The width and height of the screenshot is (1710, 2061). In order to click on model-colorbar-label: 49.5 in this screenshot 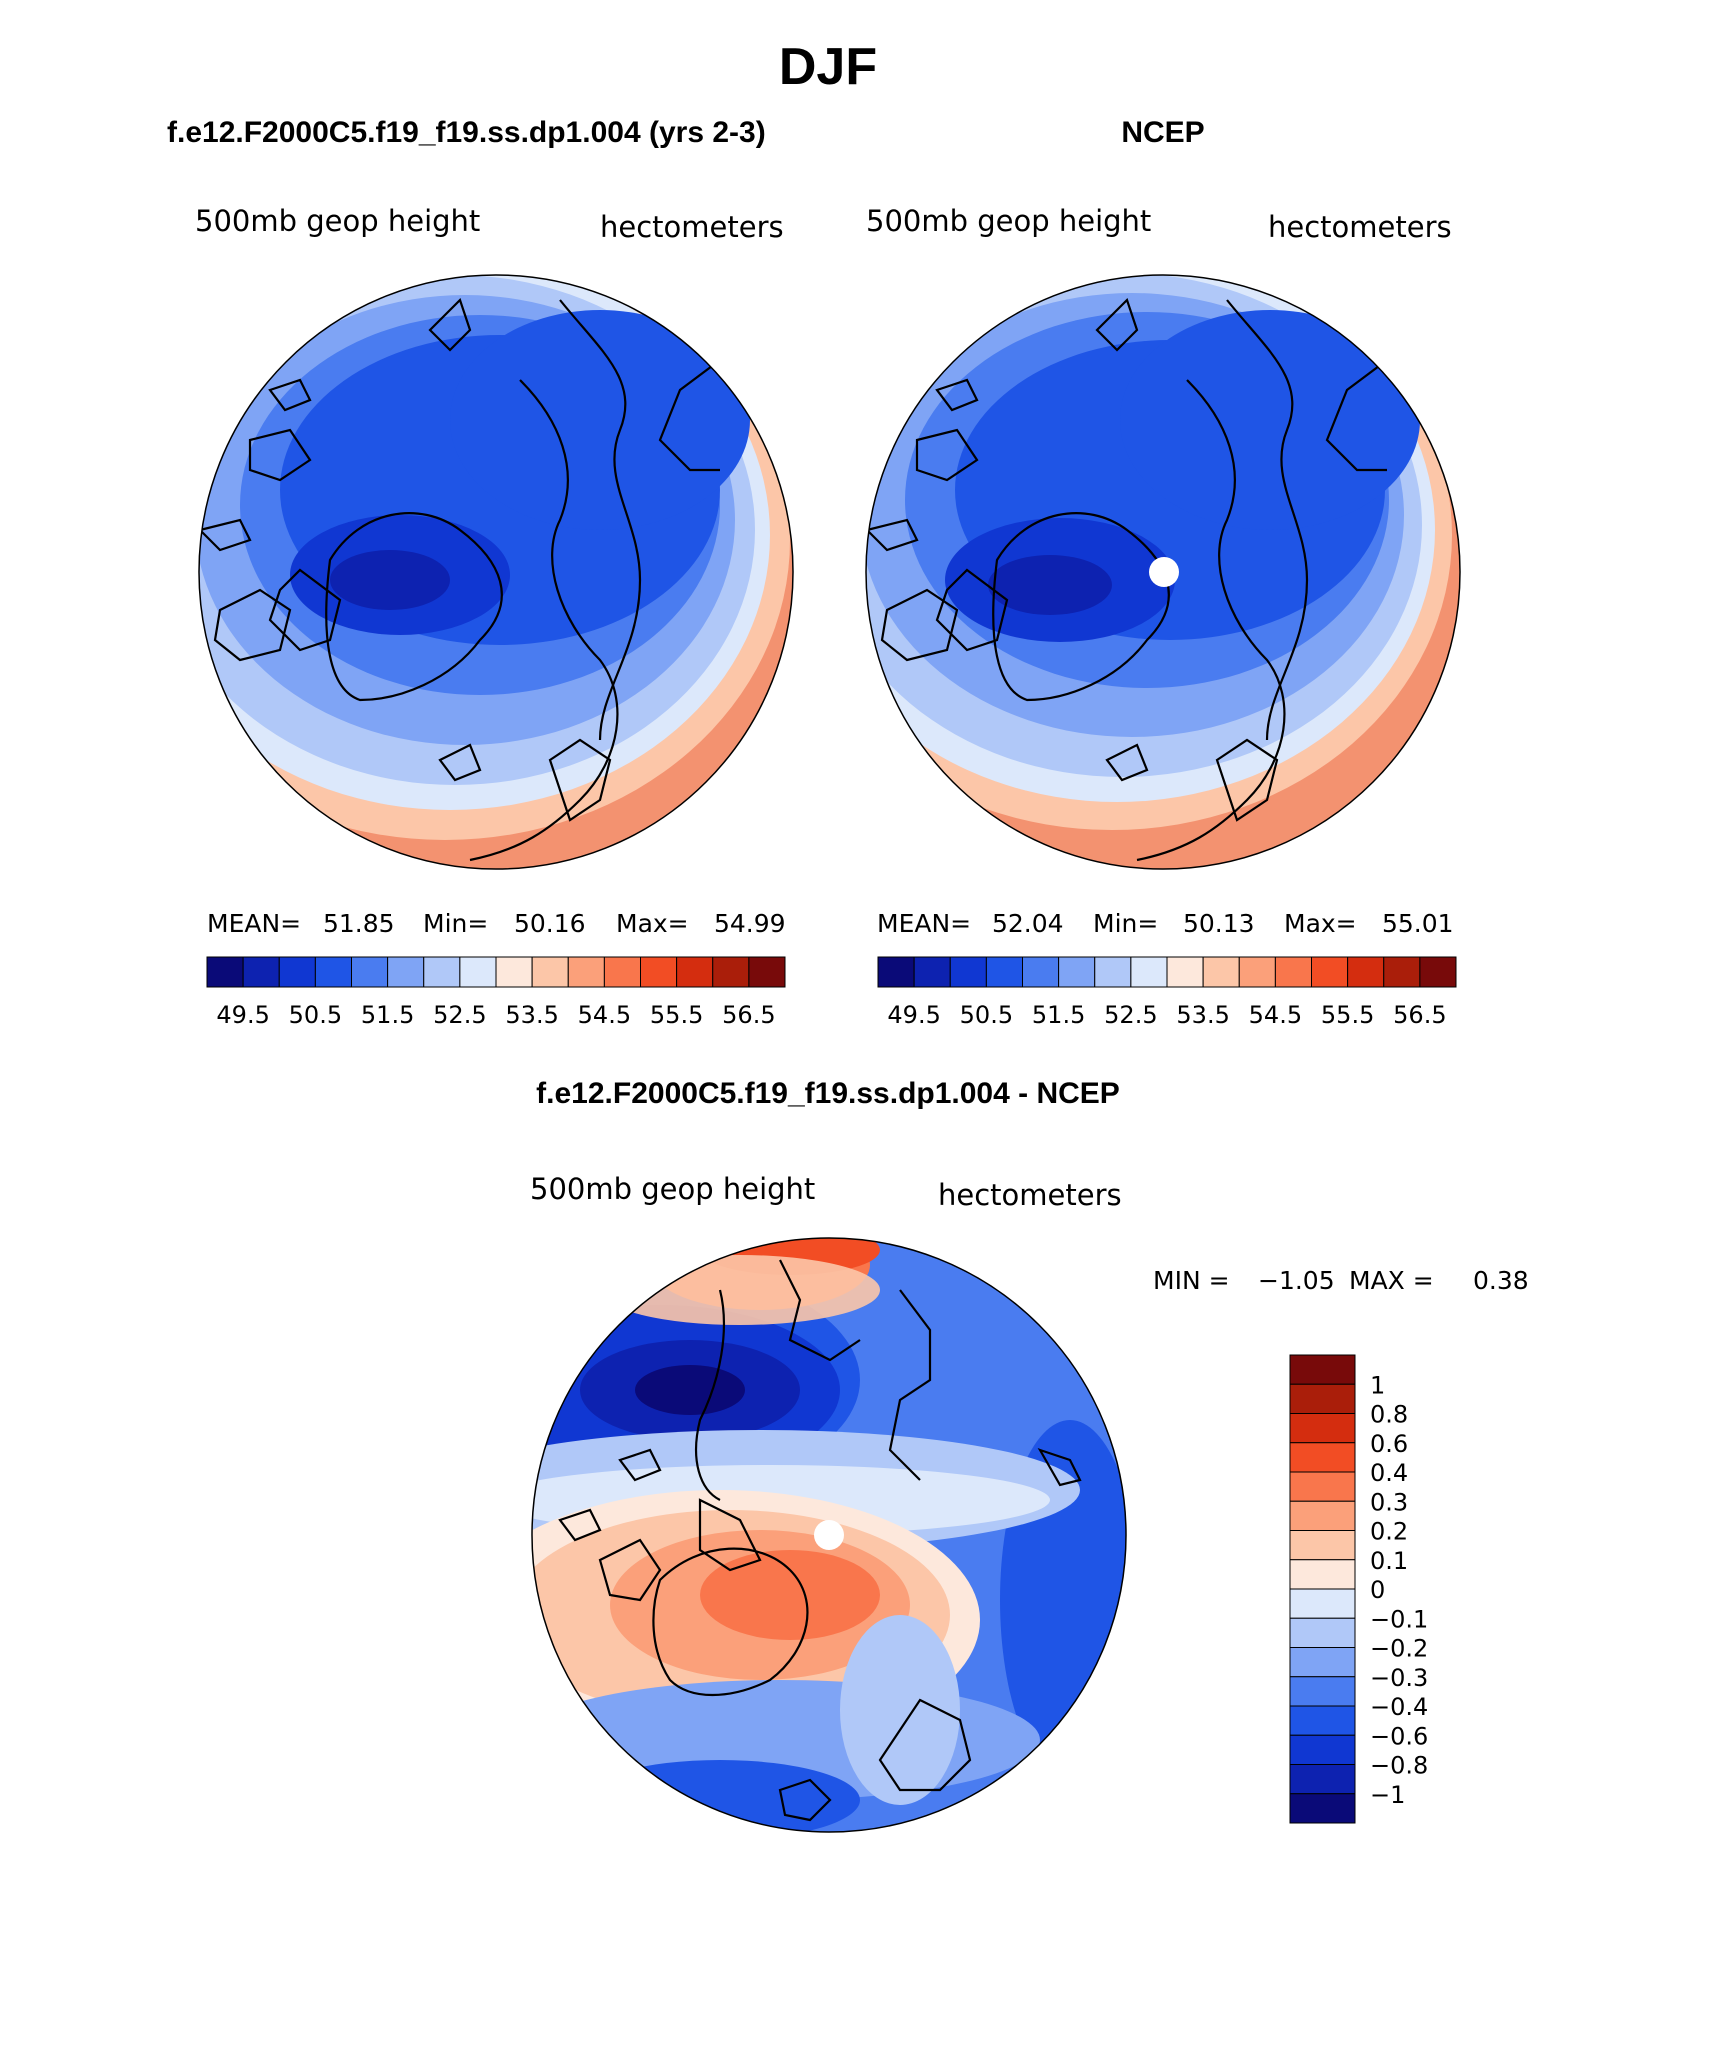, I will do `click(242, 1015)`.